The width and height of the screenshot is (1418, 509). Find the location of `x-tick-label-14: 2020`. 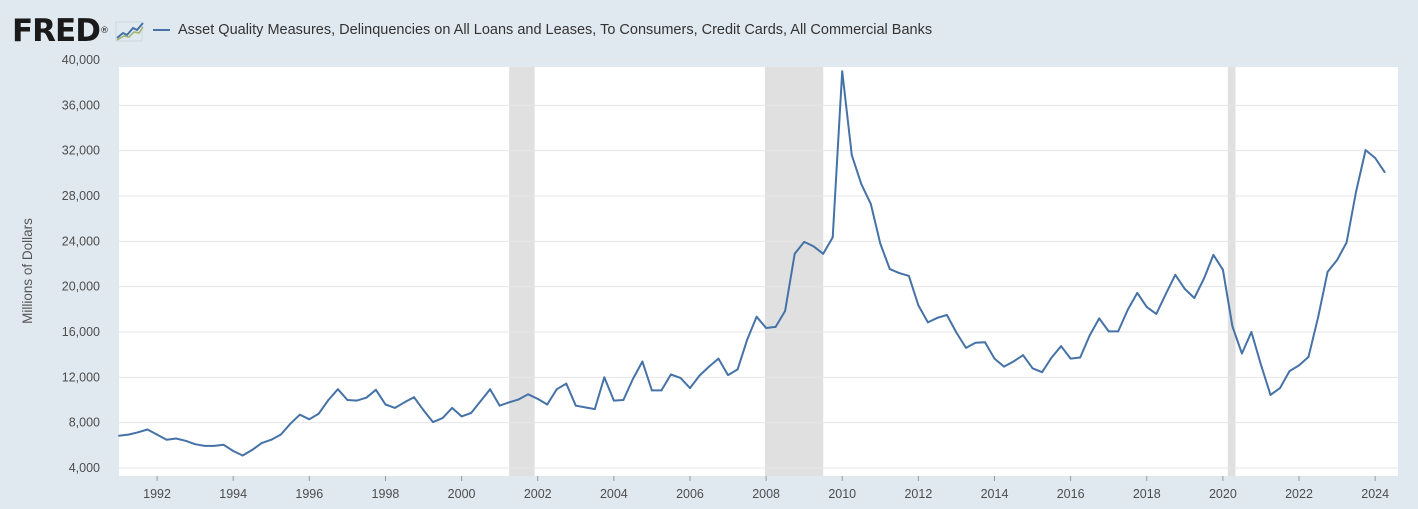

x-tick-label-14: 2020 is located at coordinates (1223, 494).